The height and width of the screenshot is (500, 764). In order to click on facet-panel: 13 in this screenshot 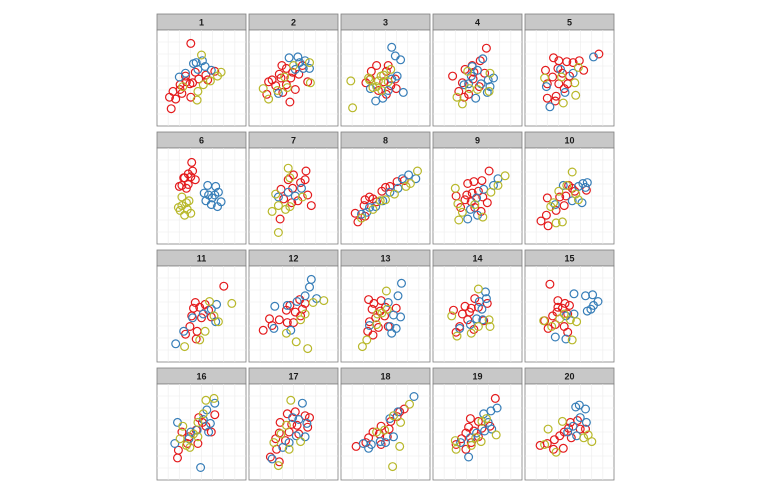, I will do `click(385, 306)`.